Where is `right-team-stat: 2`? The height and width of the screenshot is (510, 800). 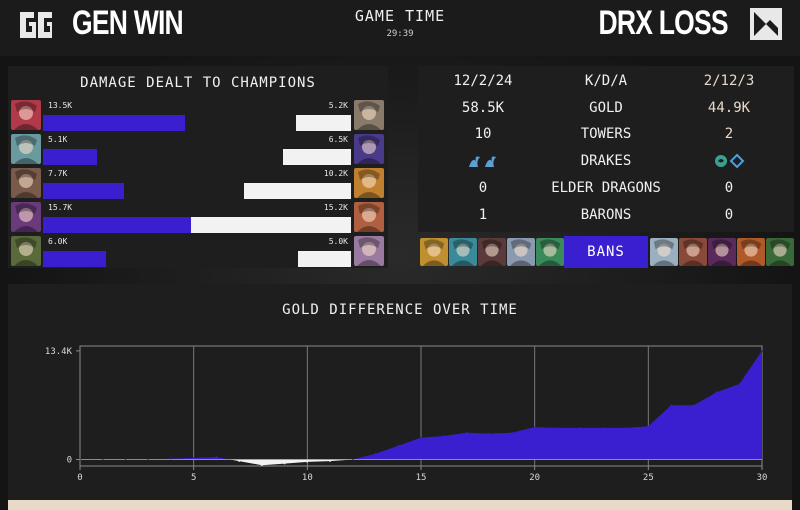
right-team-stat: 2 is located at coordinates (729, 134).